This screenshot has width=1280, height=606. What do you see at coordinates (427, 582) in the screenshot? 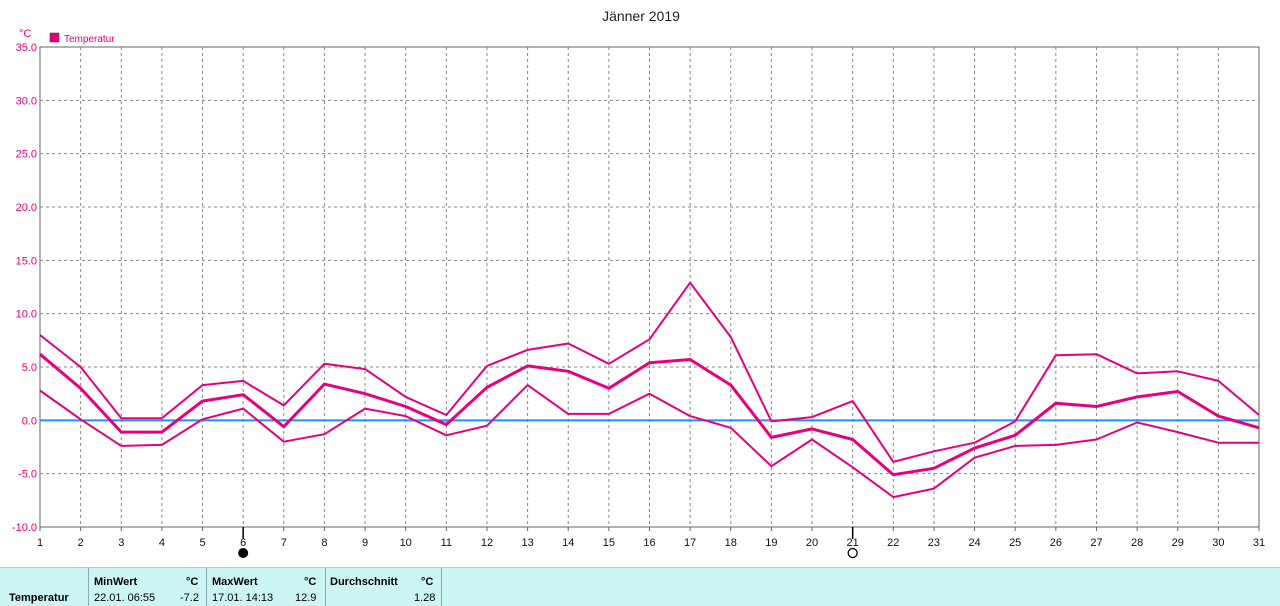
I see `avg-unit: °C` at bounding box center [427, 582].